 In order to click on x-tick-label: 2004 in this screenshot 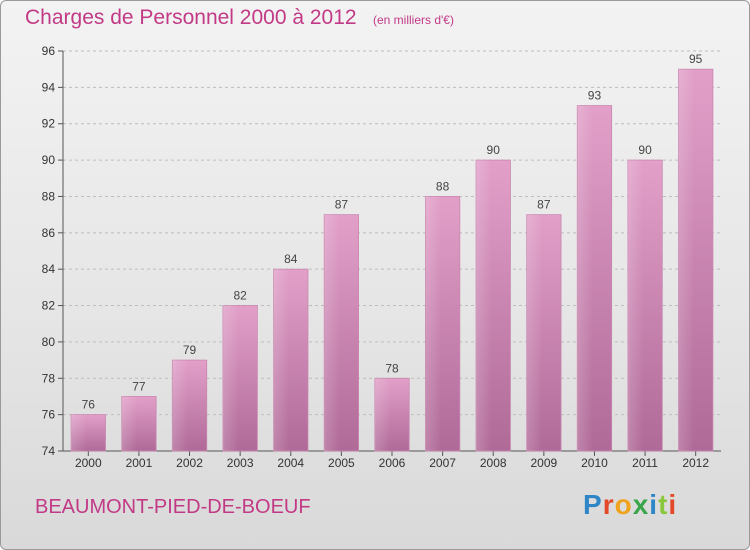, I will do `click(290, 463)`.